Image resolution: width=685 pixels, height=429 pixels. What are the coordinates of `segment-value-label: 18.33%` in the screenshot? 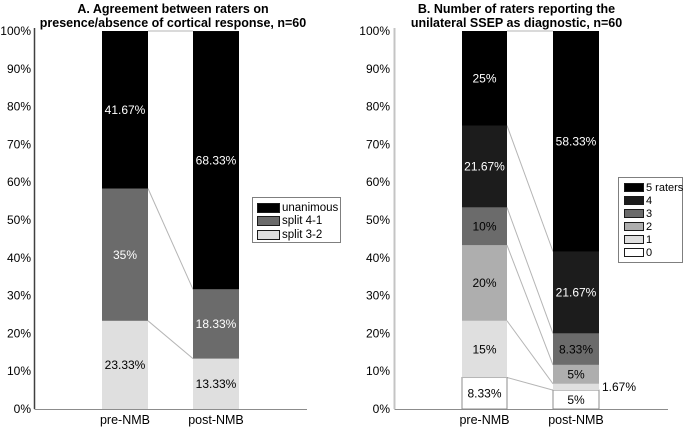 It's located at (216, 324).